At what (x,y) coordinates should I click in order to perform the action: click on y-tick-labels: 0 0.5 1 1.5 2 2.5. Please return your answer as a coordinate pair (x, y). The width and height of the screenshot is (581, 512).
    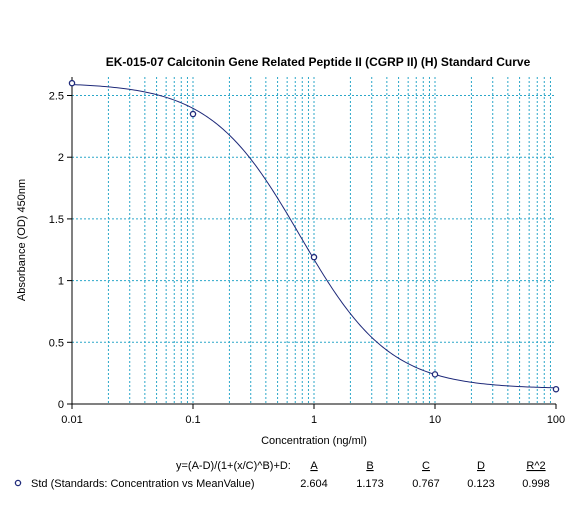
    Looking at the image, I should click on (60, 251).